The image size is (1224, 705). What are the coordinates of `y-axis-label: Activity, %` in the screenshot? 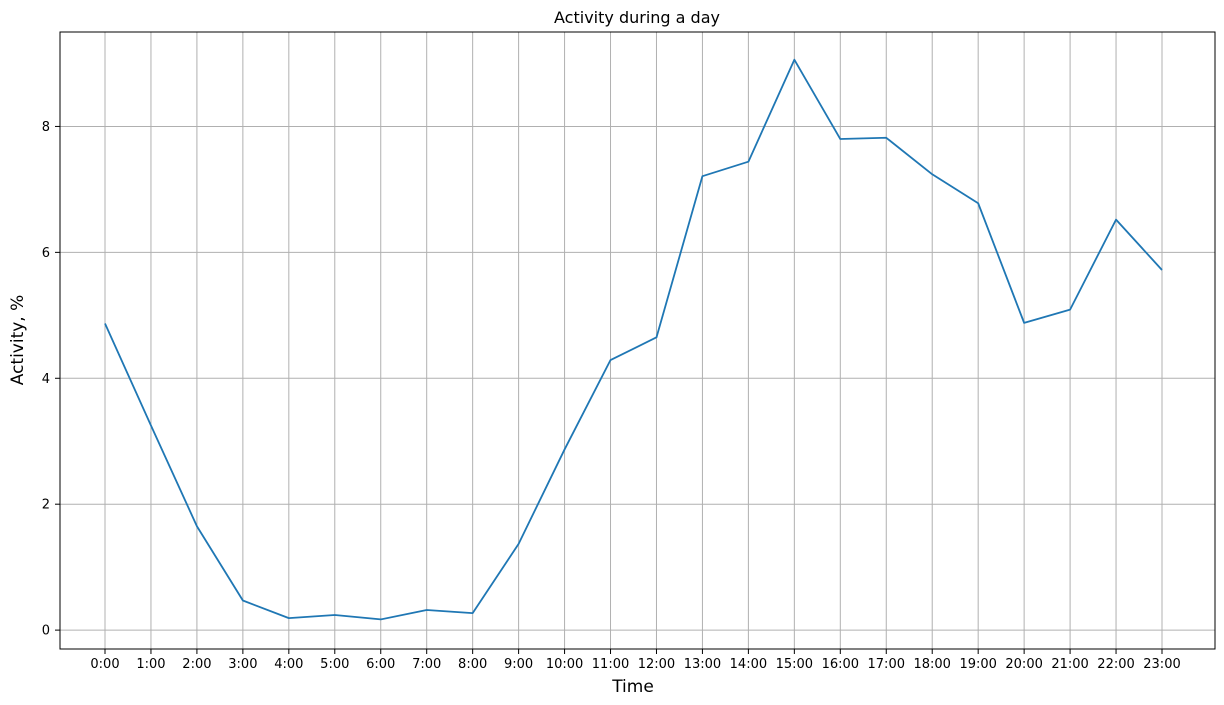 It's located at (18, 340).